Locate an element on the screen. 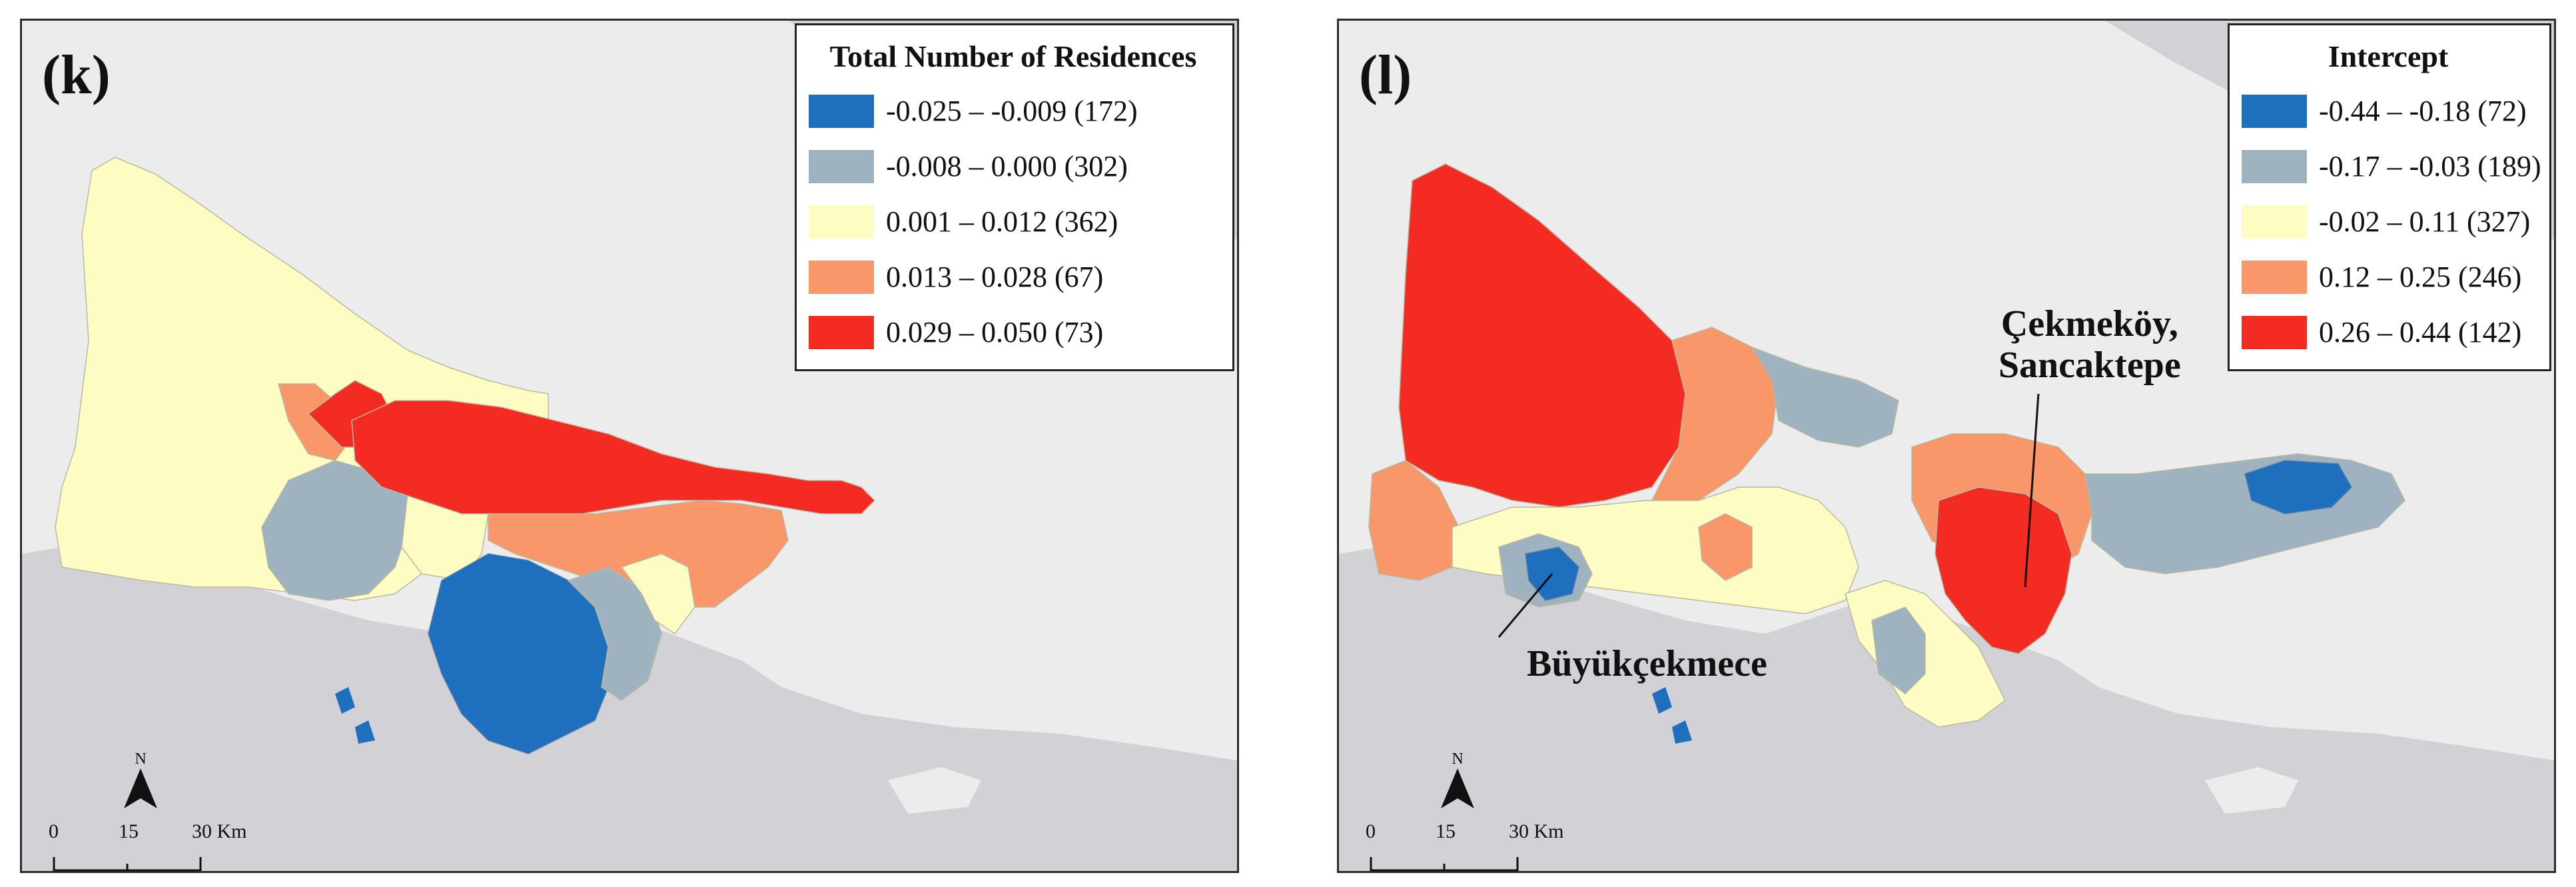  annotation-cekmekoy: Çekmeköy, Sancaktepe is located at coordinates (2089, 344).